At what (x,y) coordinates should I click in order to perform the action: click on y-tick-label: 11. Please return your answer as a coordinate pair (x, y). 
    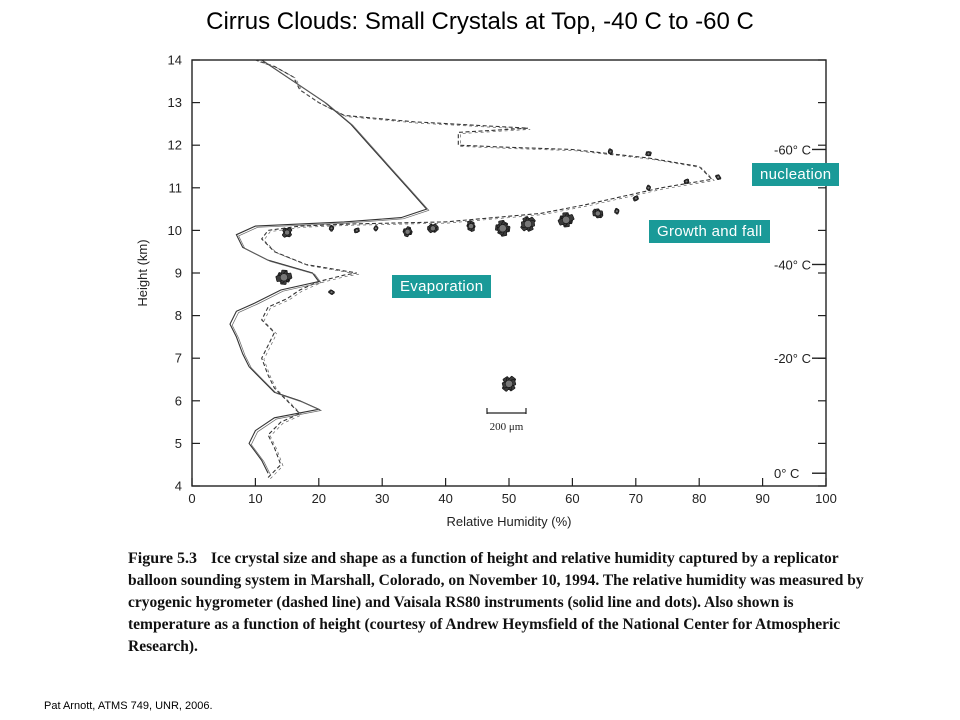
    Looking at the image, I should click on (176, 187).